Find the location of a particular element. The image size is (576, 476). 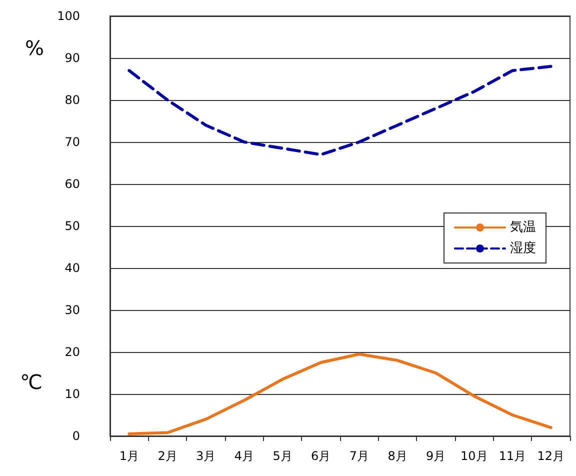

x-tick-label: 11月 is located at coordinates (512, 456).